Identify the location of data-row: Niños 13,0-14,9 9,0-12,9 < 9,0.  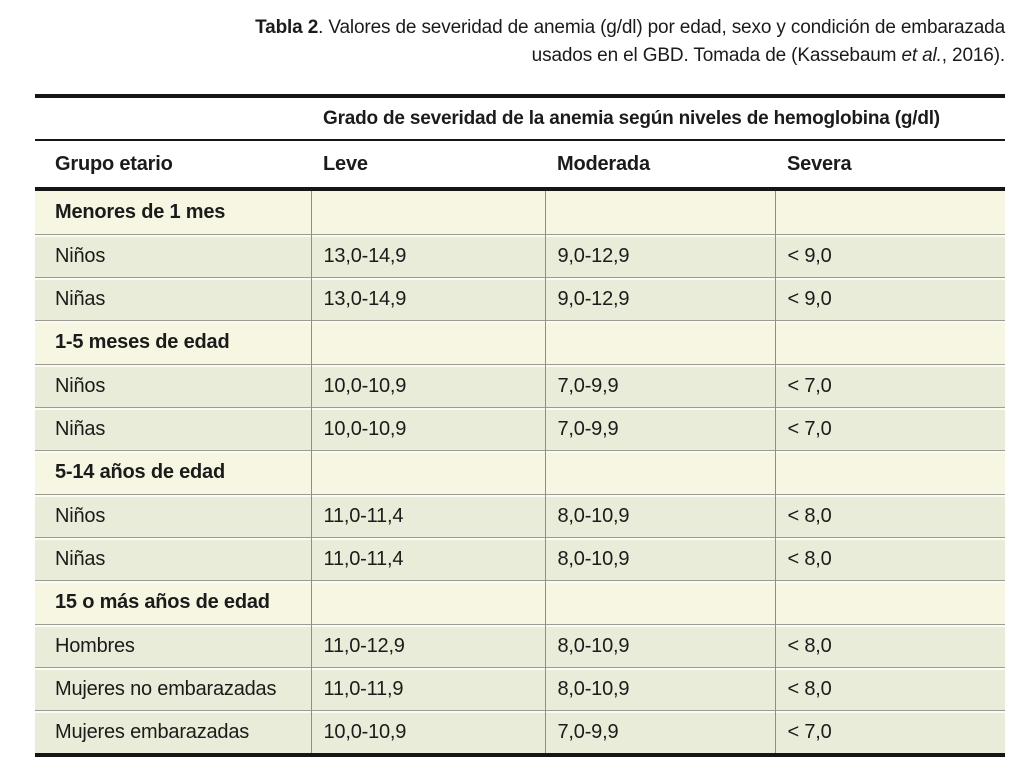
(520, 256).